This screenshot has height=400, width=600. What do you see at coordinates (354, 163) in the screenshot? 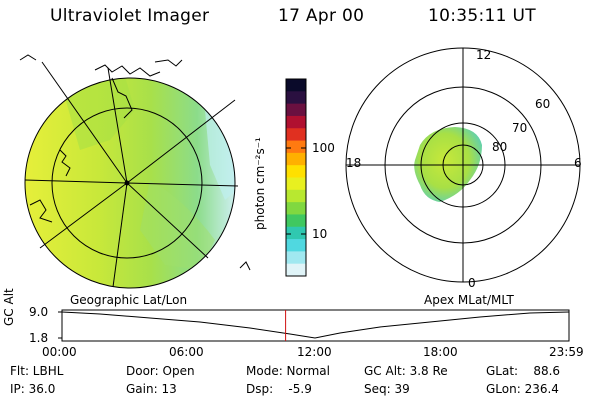
I see `mlt-label-18: 18` at bounding box center [354, 163].